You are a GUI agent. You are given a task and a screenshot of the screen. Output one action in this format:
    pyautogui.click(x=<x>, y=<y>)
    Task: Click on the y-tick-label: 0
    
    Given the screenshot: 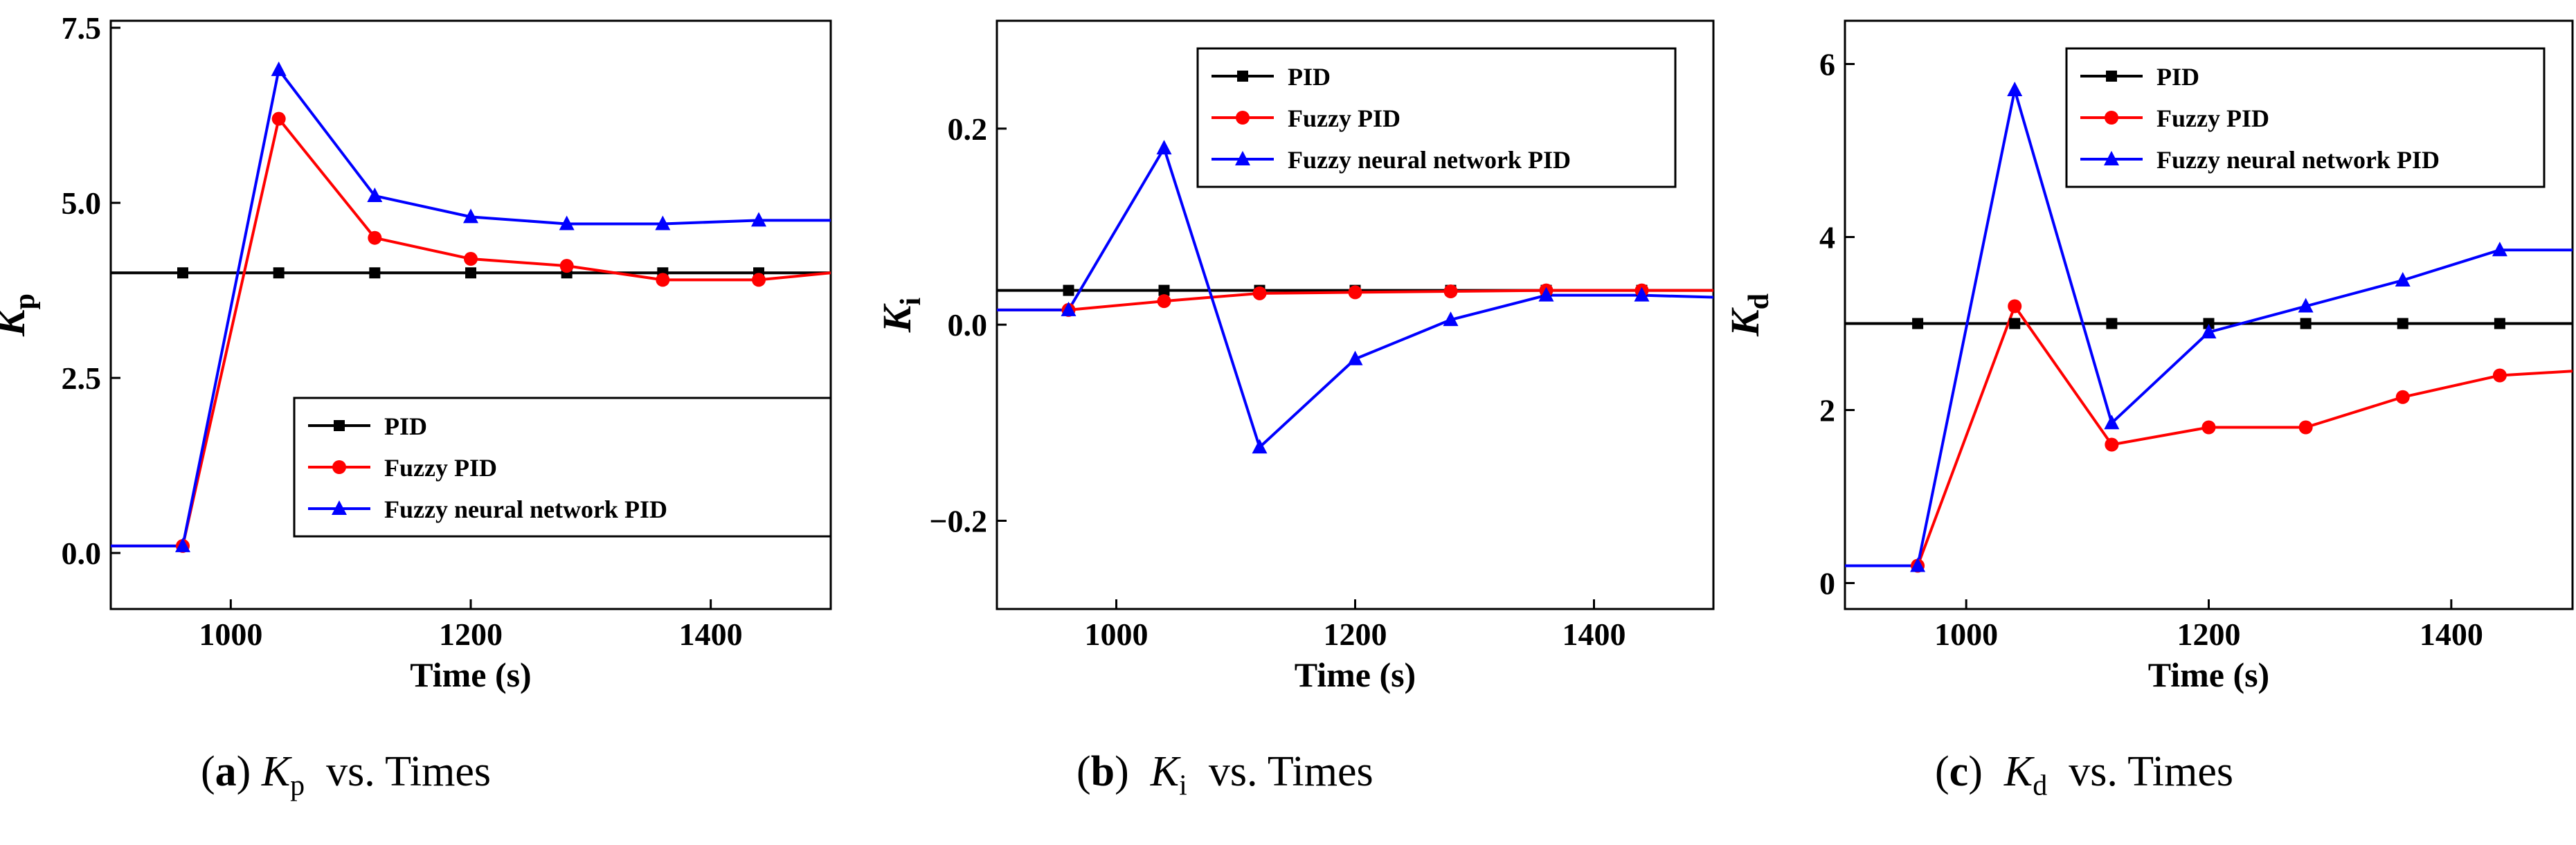 What is the action you would take?
    pyautogui.click(x=1827, y=583)
    